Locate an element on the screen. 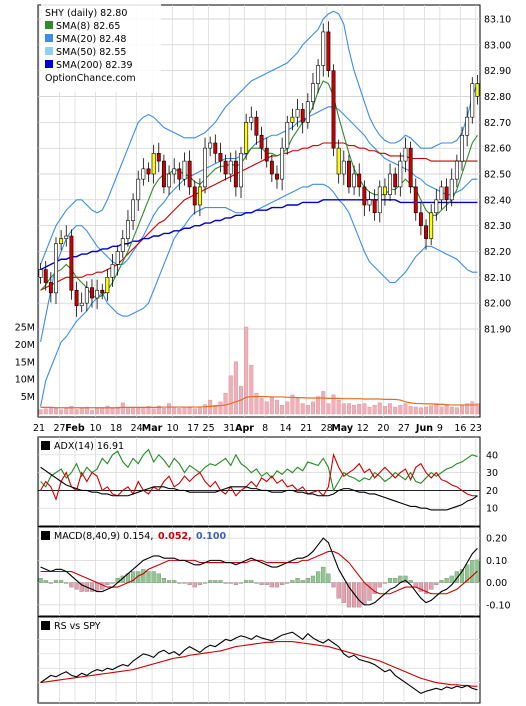 This screenshot has width=526, height=706. rs-legend: RS vs SPY is located at coordinates (71, 626).